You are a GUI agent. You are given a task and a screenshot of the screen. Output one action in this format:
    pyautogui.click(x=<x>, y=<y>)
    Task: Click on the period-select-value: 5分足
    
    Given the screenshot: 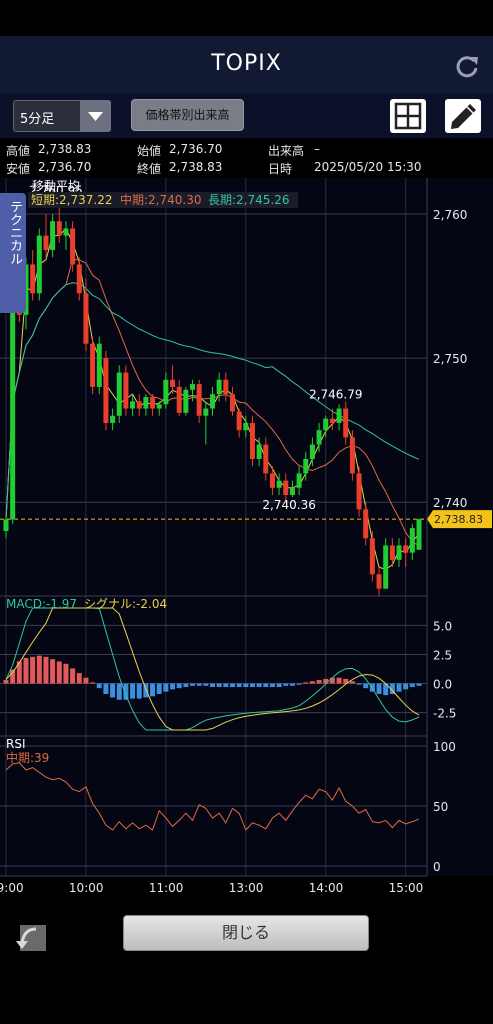 What is the action you would take?
    pyautogui.click(x=37, y=119)
    